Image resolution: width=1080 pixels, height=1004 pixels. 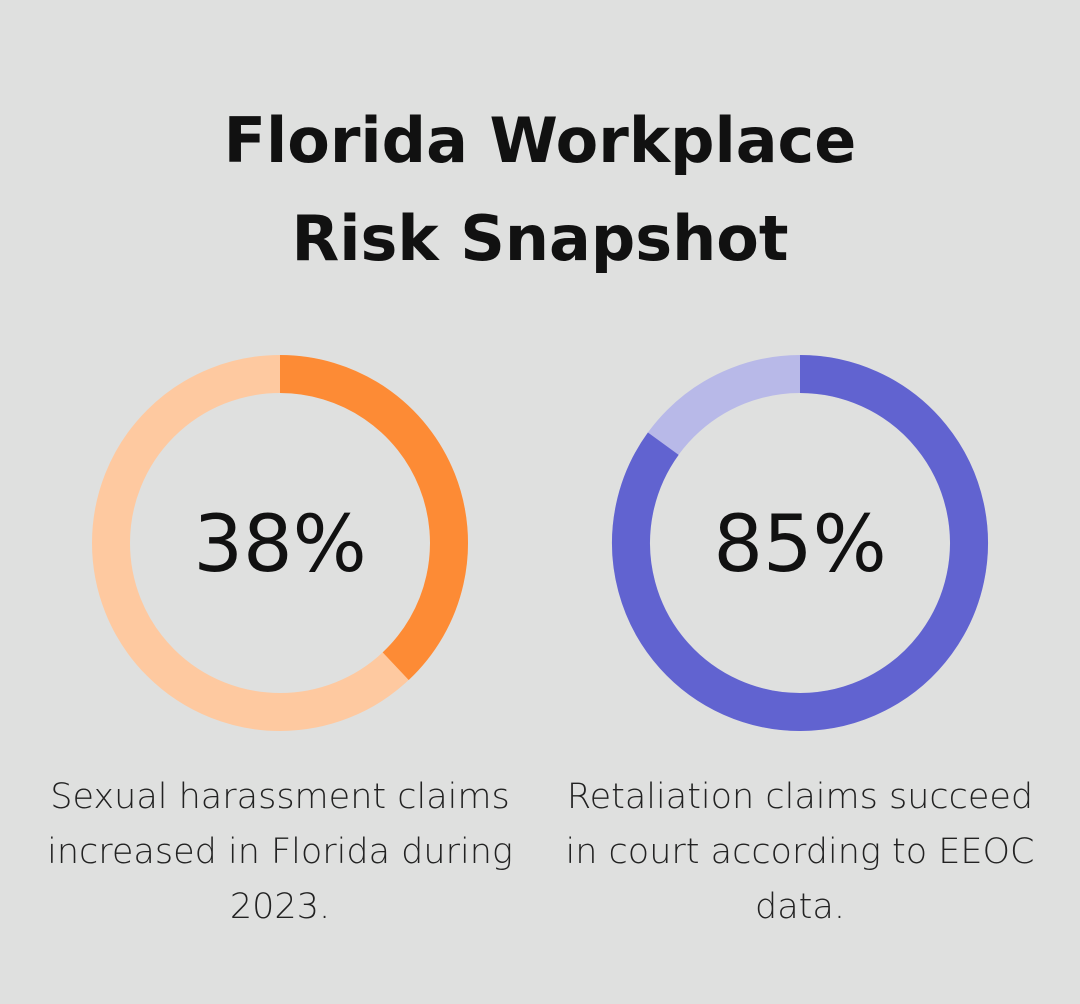 What do you see at coordinates (540, 189) in the screenshot?
I see `title: Florida Workplace Risk Snapshot` at bounding box center [540, 189].